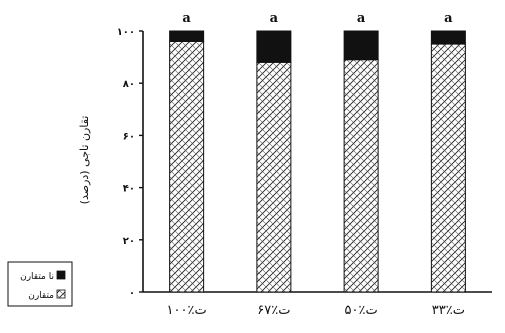 This screenshot has height=333, width=505. I want to click on legend-swatch-symmetric, so click(61, 294).